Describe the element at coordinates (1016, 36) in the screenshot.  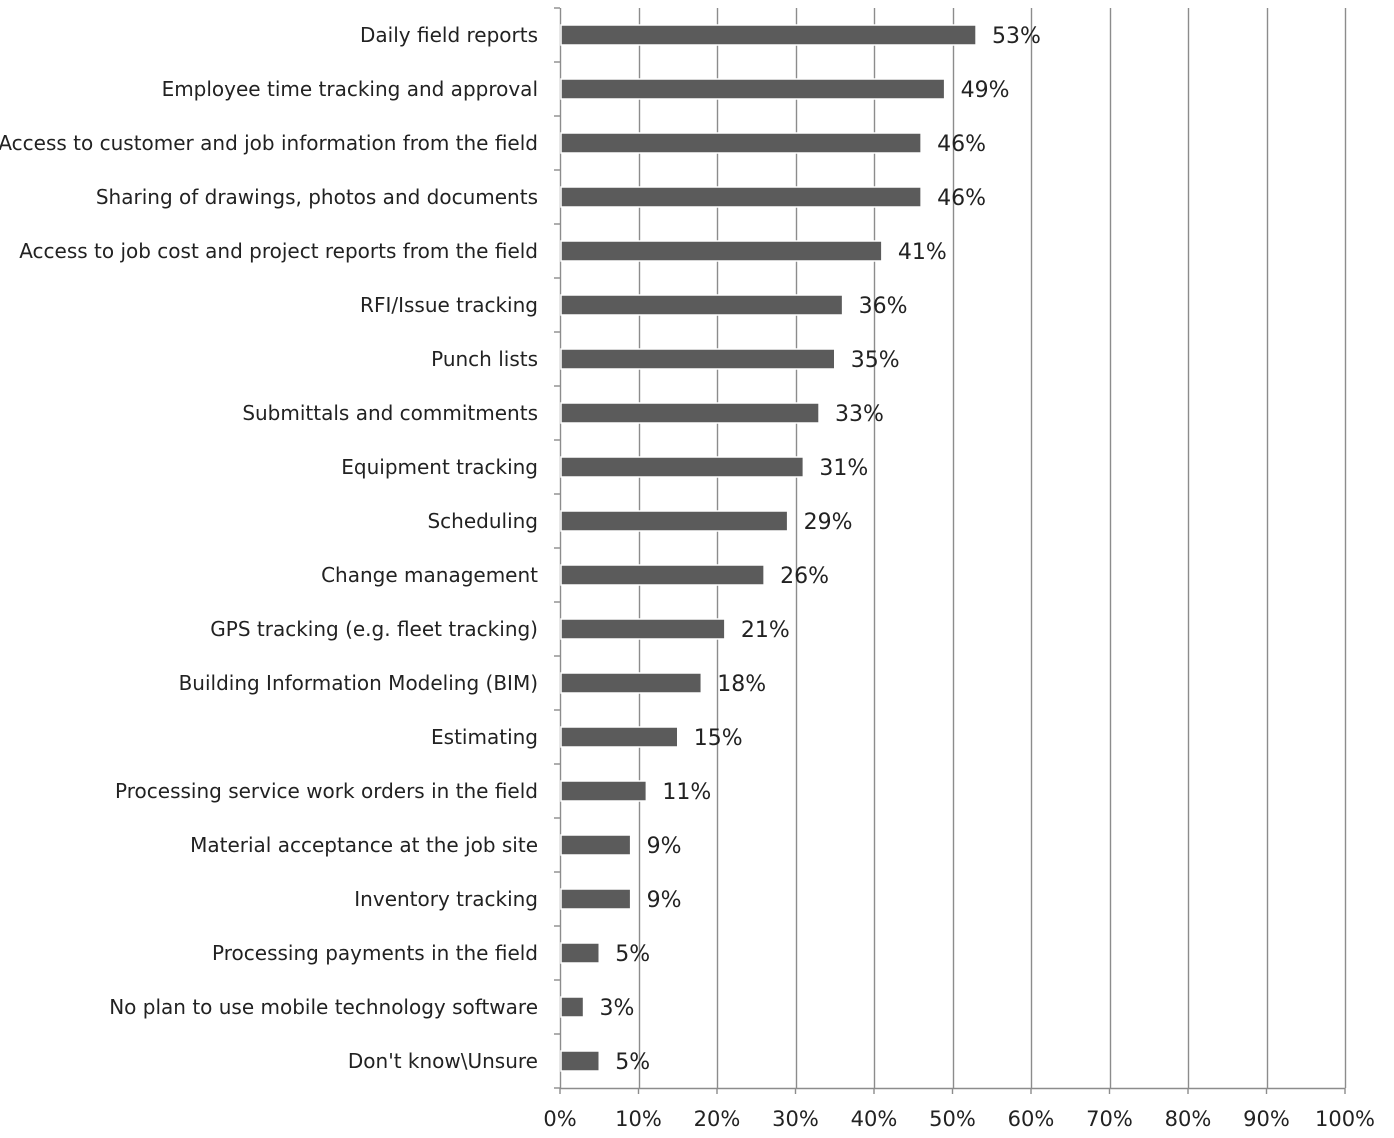
I see `data-label: 53%` at that location.